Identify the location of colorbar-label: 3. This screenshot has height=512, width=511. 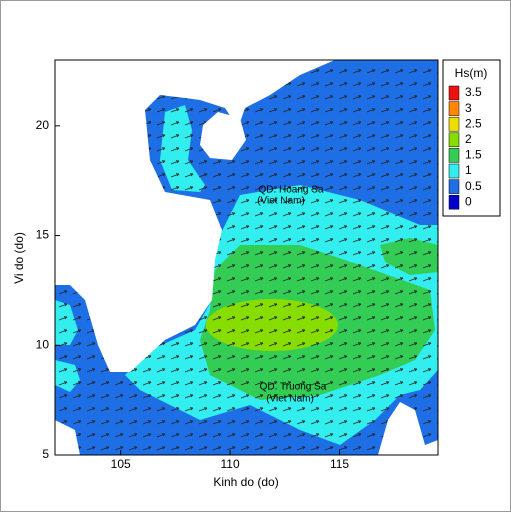
(468, 108).